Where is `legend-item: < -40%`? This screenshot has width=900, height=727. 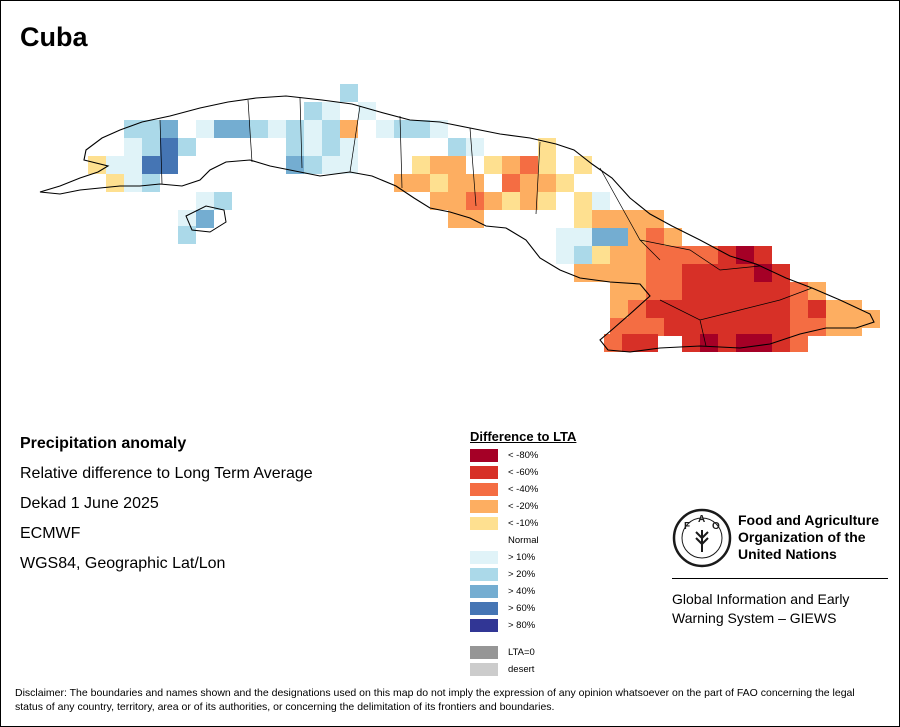 legend-item: < -40% is located at coordinates (523, 490).